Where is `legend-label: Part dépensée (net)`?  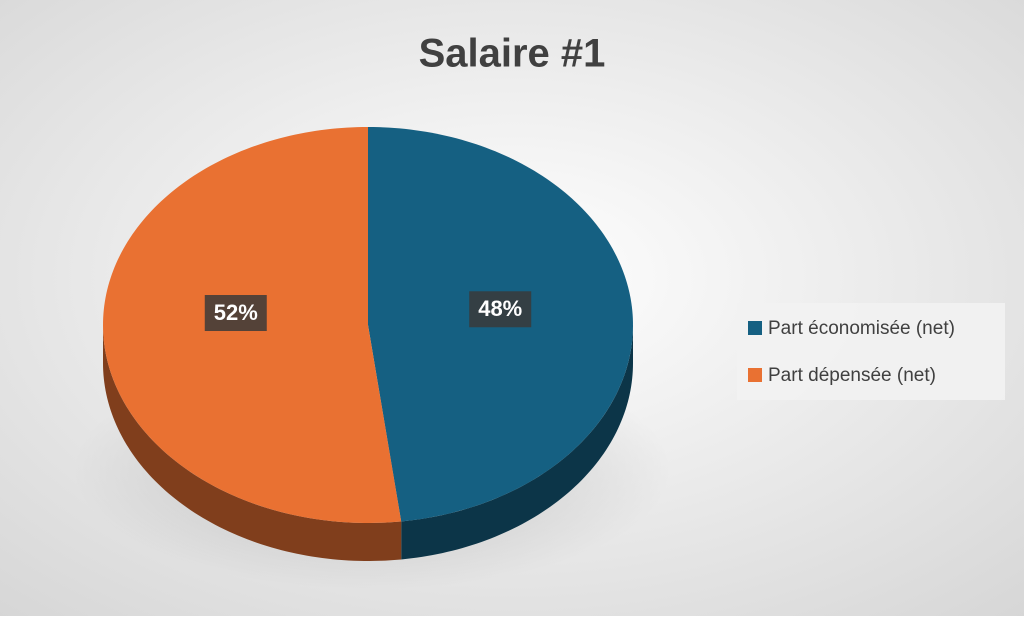 legend-label: Part dépensée (net) is located at coordinates (852, 375).